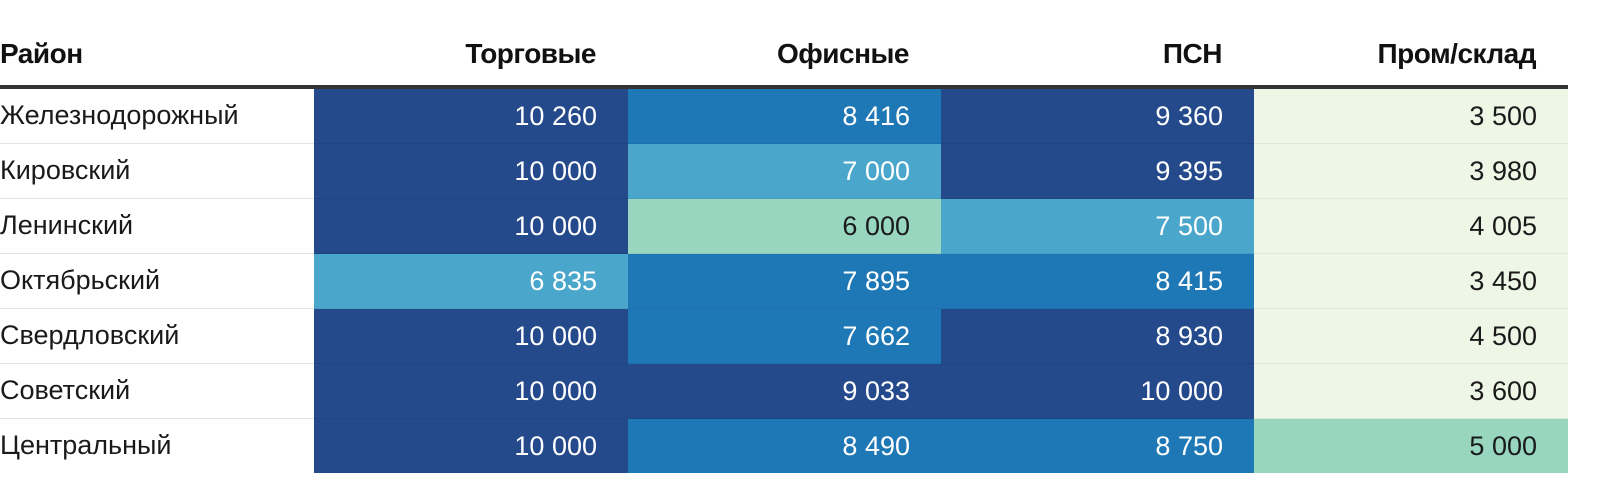 This screenshot has width=1600, height=498. I want to click on district-name: Советский, so click(157, 391).